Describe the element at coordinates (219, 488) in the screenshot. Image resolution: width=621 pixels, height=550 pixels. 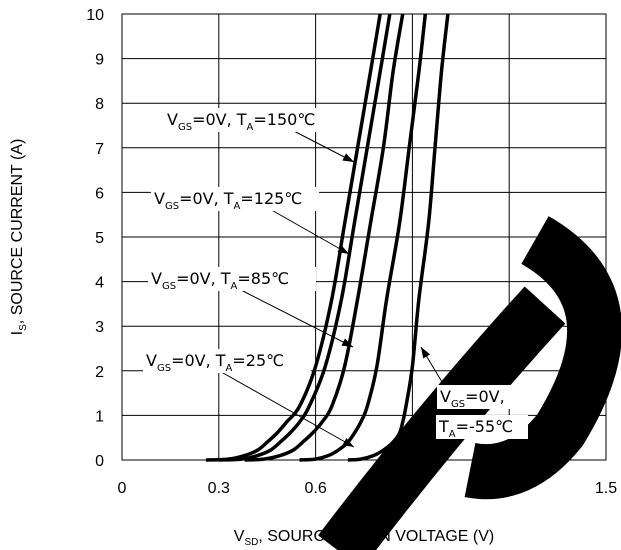
I see `x-tick-label: 0.3` at that location.